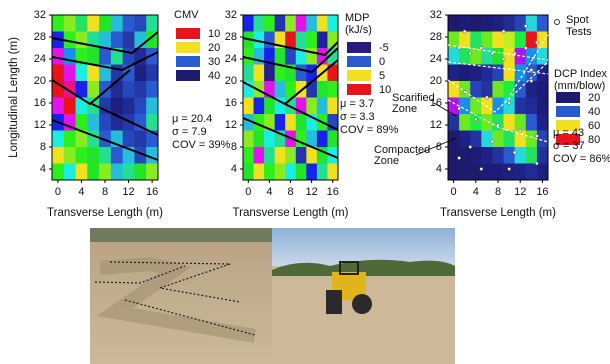 The height and width of the screenshot is (364, 610). Describe the element at coordinates (358, 30) in the screenshot. I see `legend-title: (kJ/s)` at that location.